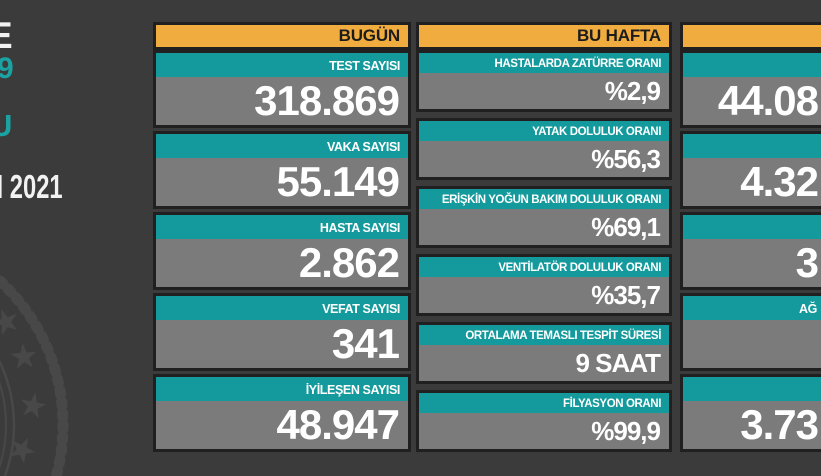 Image resolution: width=821 pixels, height=476 pixels. Describe the element at coordinates (544, 199) in the screenshot. I see `stat-label: ERİŞKİN YOĞUN BAKIM DOLULUK ORANI` at that location.